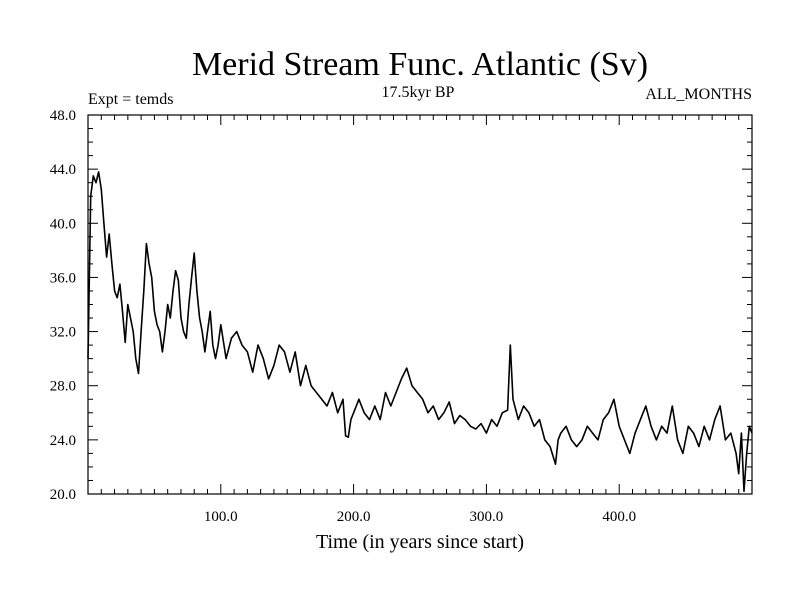 The height and width of the screenshot is (600, 800). What do you see at coordinates (63, 224) in the screenshot?
I see `y-tick-label: 40.0` at bounding box center [63, 224].